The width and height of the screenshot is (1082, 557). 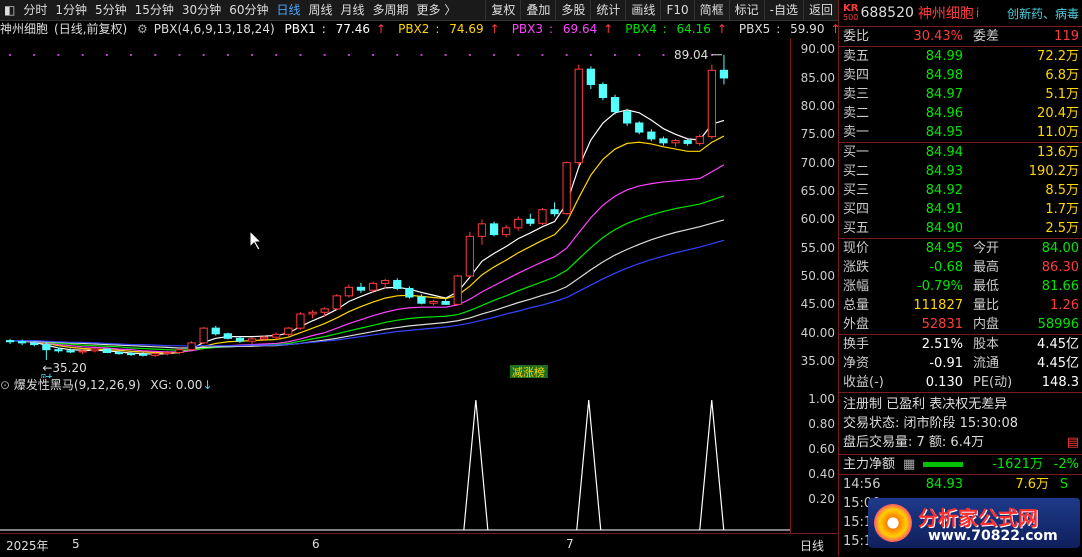 What do you see at coordinates (607, 10) in the screenshot?
I see `toolbar-action-button: 统计` at bounding box center [607, 10].